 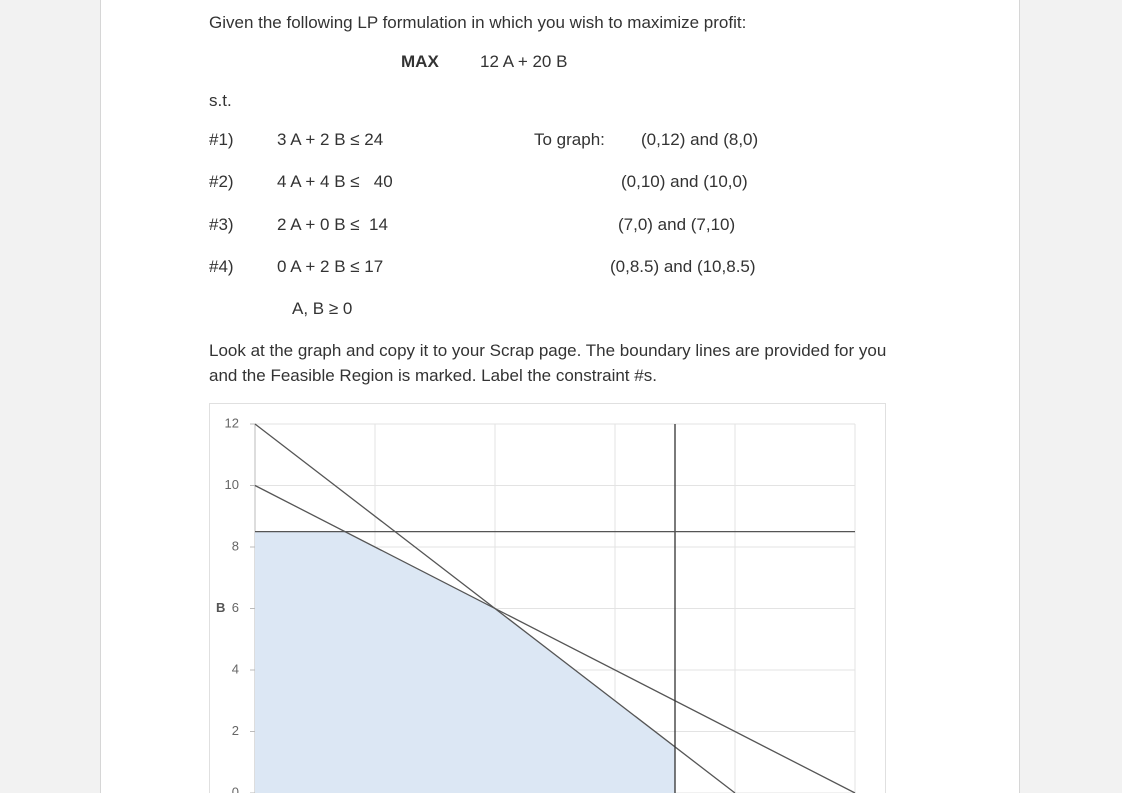 What do you see at coordinates (235, 607) in the screenshot?
I see `y-tick-label: 6` at bounding box center [235, 607].